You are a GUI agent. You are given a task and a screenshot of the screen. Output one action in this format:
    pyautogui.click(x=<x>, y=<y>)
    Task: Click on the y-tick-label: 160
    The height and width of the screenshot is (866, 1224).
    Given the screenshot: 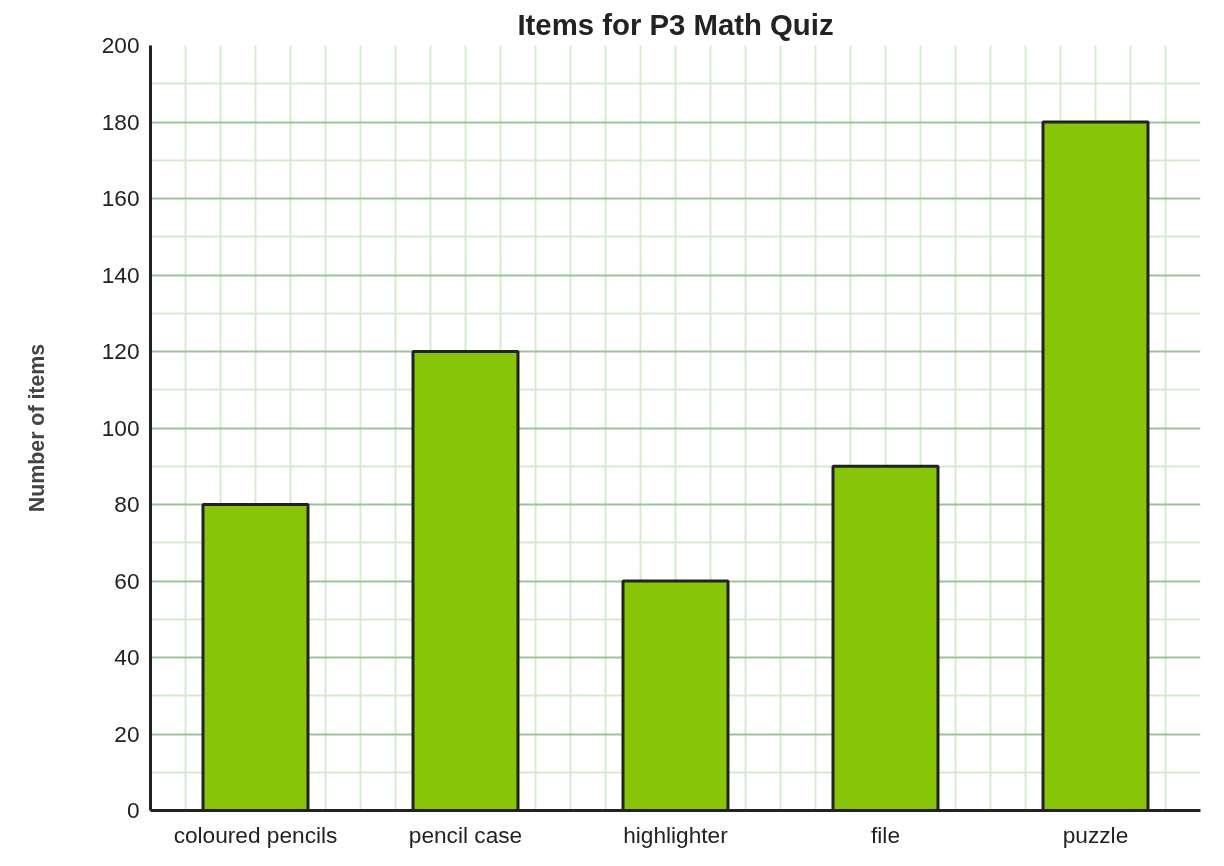 What is the action you would take?
    pyautogui.click(x=120, y=198)
    